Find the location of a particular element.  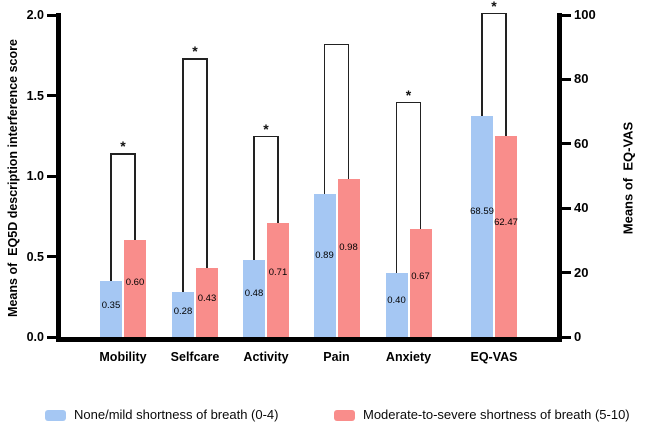

left-axis-tick-label: 1.5 is located at coordinates (35, 95).